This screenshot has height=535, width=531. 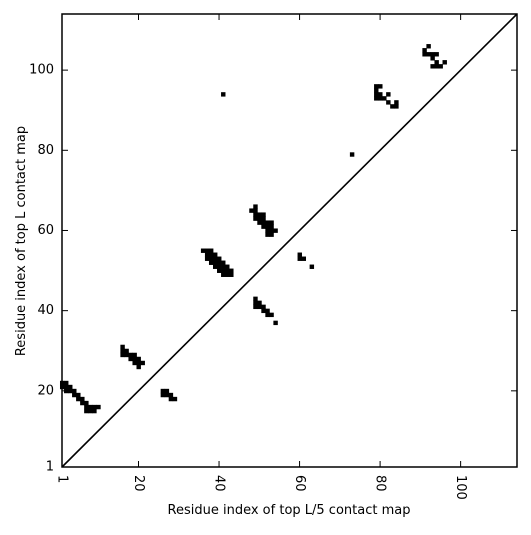 I want to click on y-tick-label: 20, so click(x=45, y=390).